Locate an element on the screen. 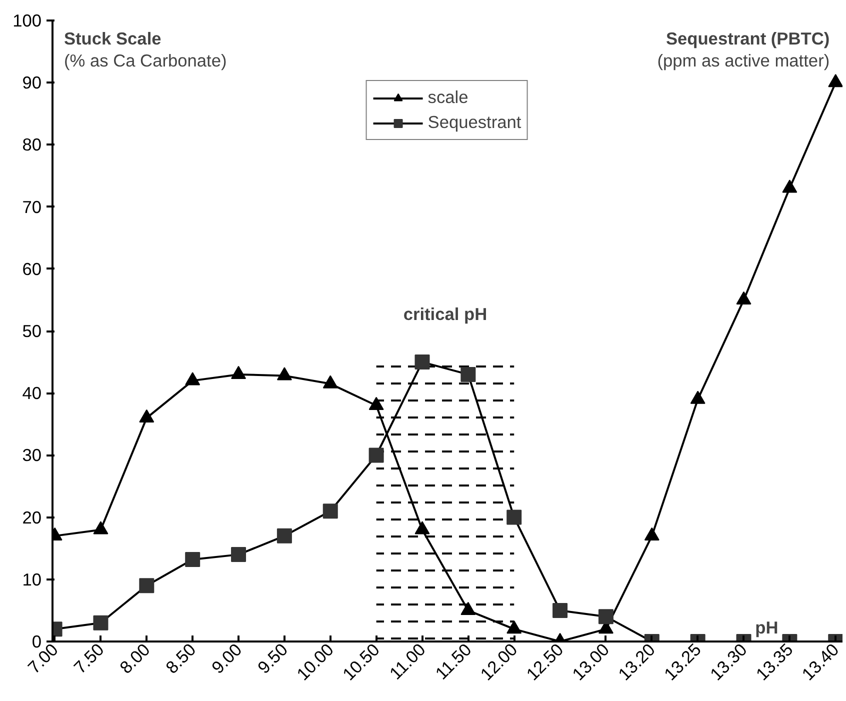  y-tick-label: 50 is located at coordinates (32, 331).